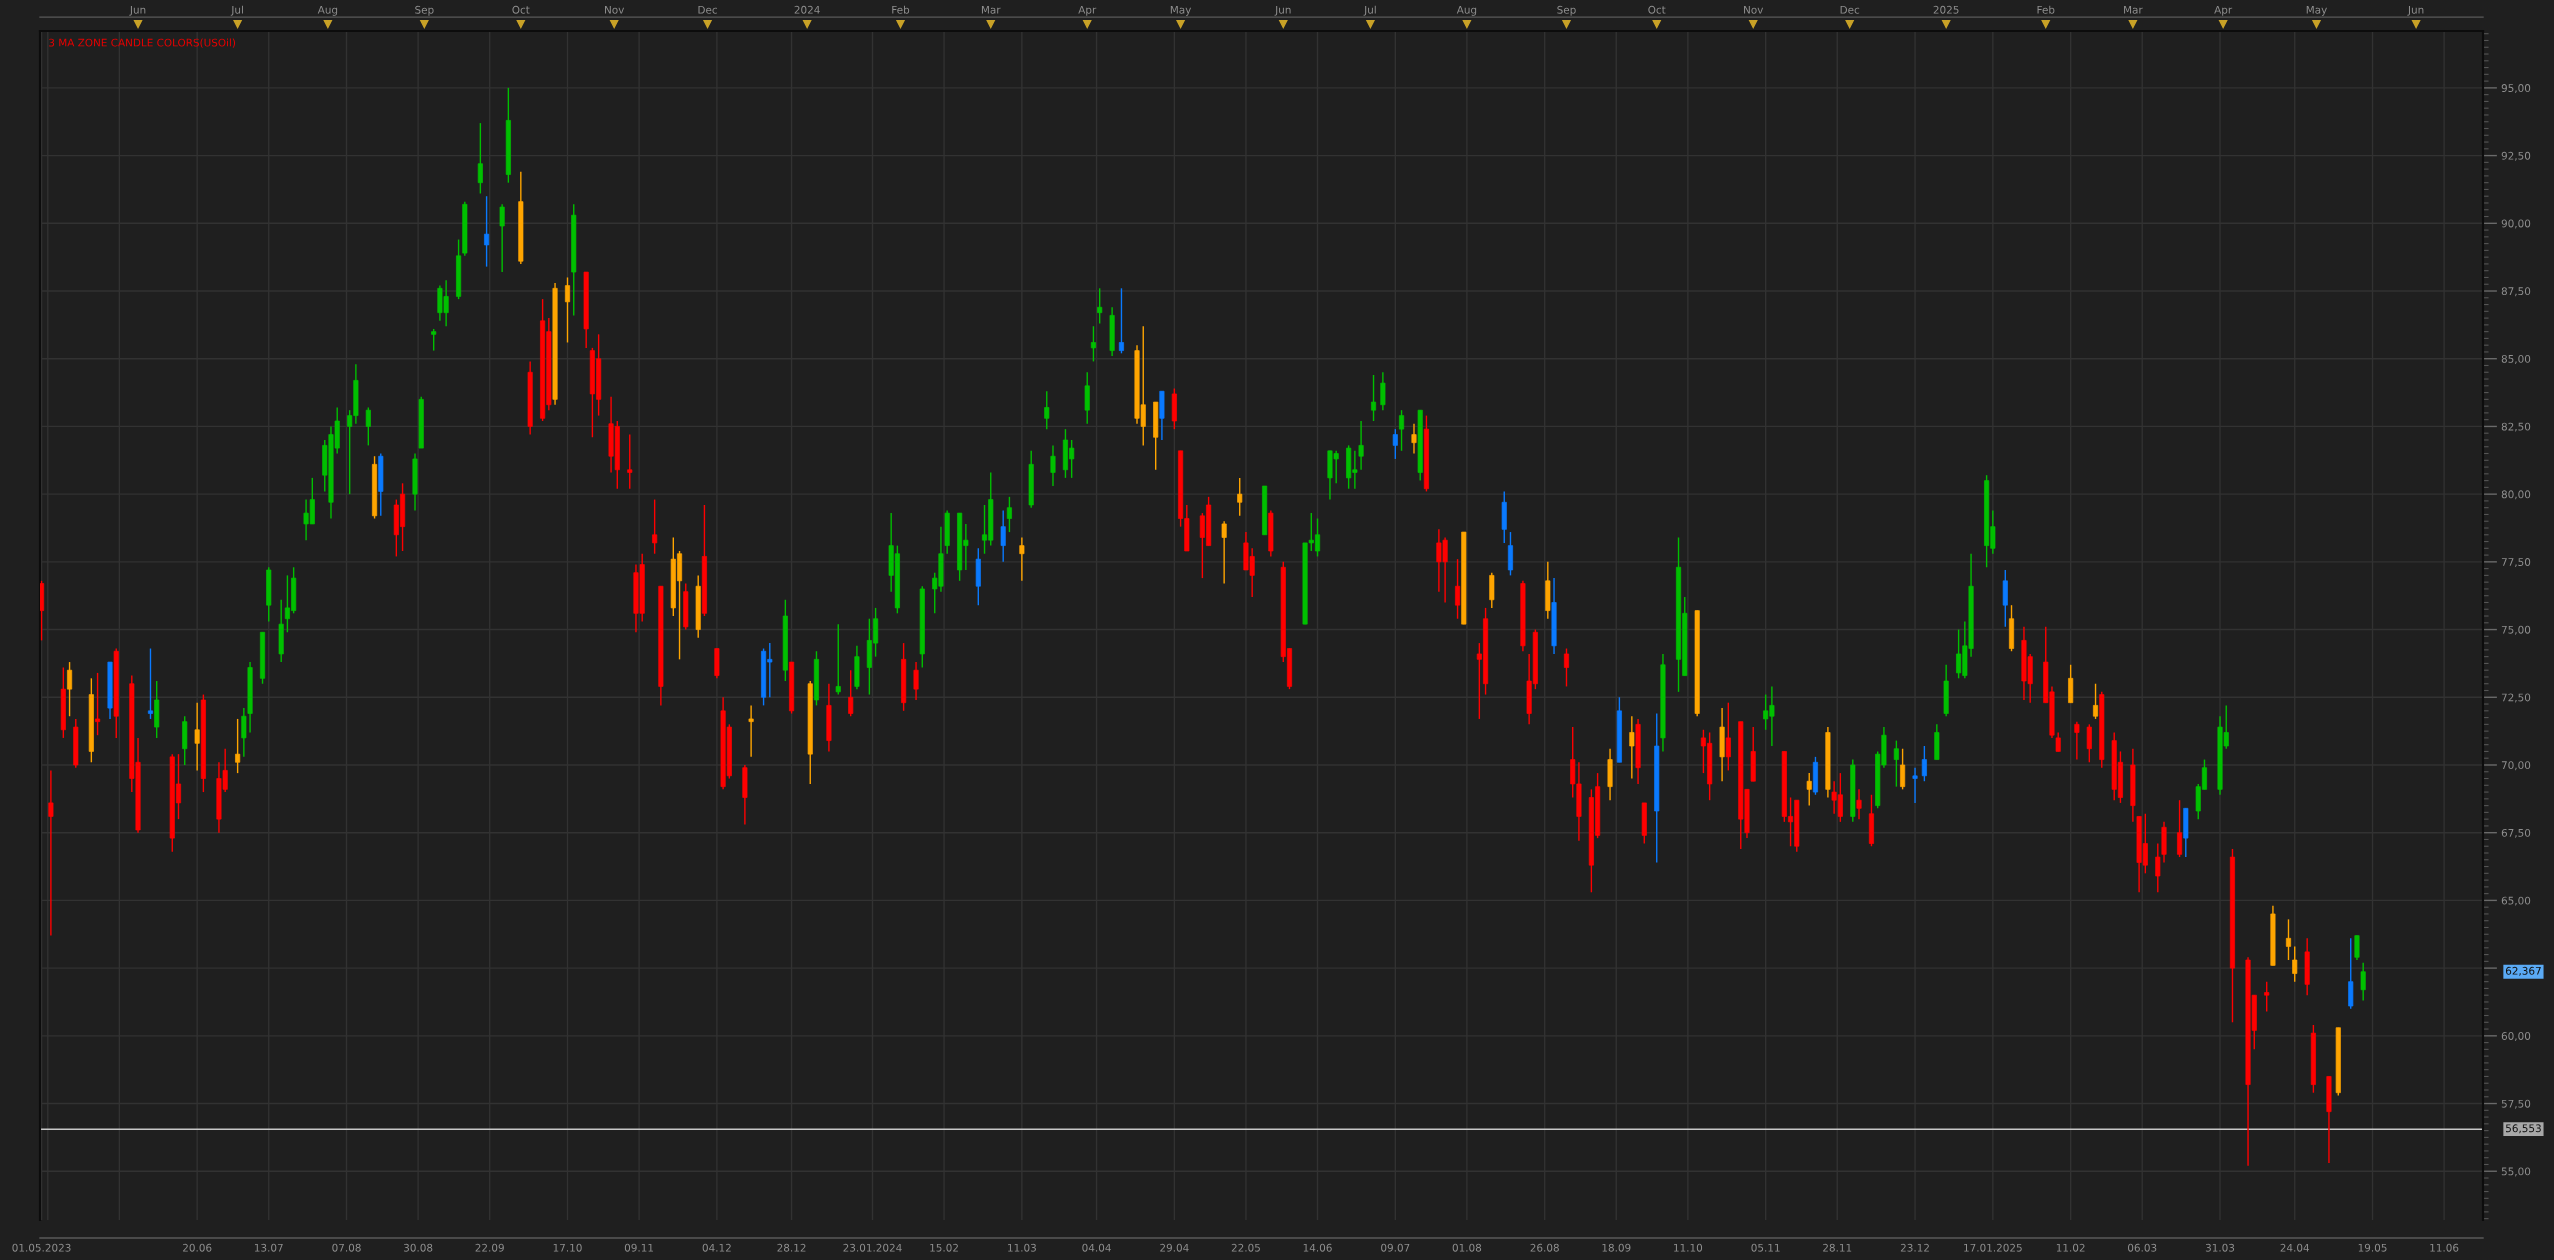  Describe the element at coordinates (489, 1247) in the screenshot. I see `x-tick-label: 22.09` at that location.